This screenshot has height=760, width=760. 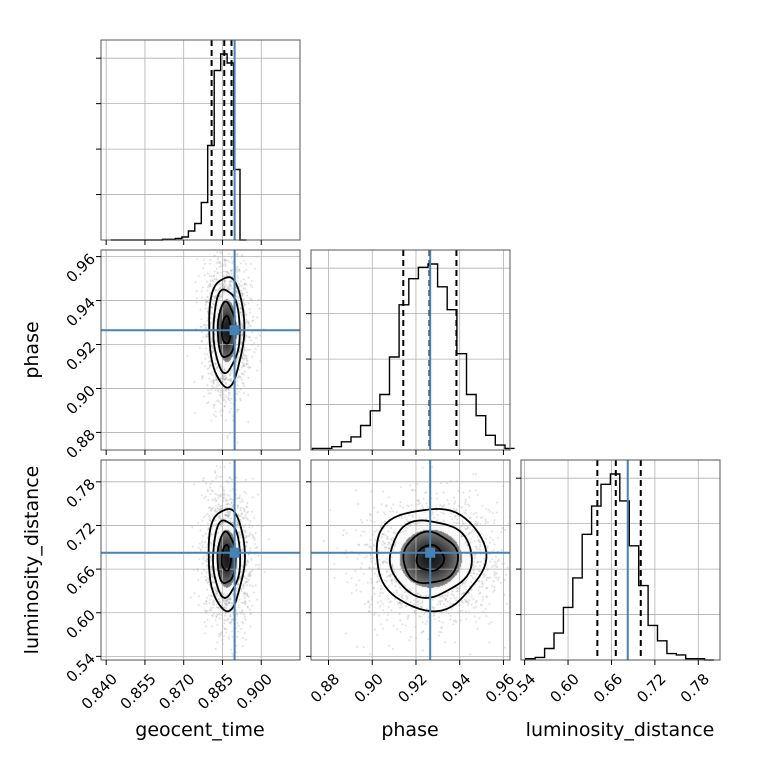 I want to click on truth-marker-geocent_time_vs_phase, so click(x=234, y=330).